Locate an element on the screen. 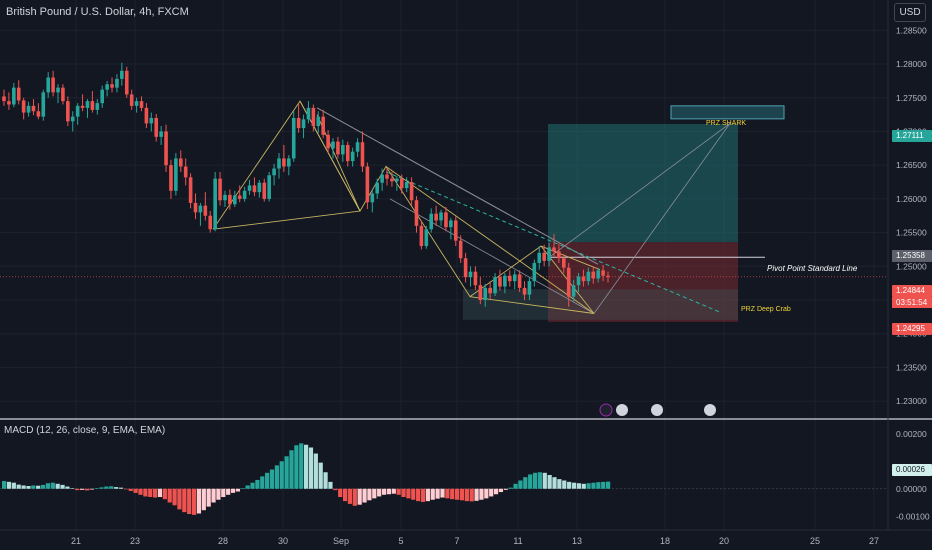 This screenshot has height=550, width=932. time-tick-label: 25 is located at coordinates (815, 541).